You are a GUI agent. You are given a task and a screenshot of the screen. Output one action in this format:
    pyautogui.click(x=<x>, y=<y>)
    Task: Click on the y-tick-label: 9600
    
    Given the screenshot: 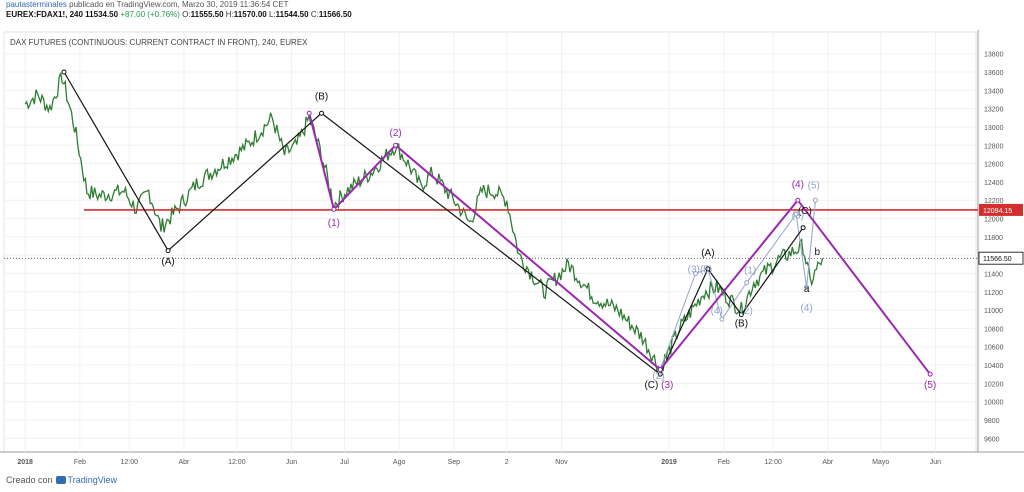 What is the action you would take?
    pyautogui.click(x=992, y=439)
    